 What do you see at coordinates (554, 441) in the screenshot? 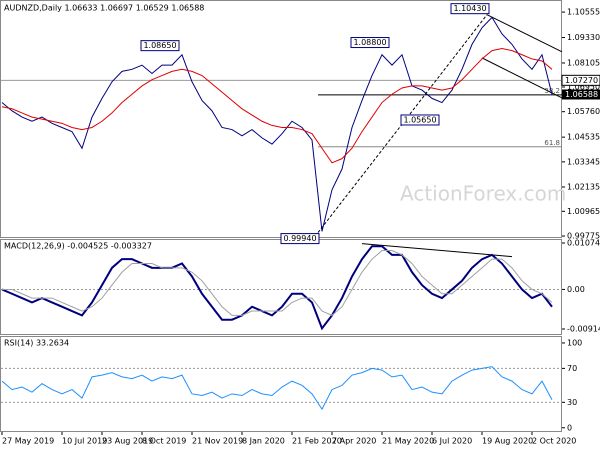
I see `x-tick-label: 2 Oct 2020` at bounding box center [554, 441].